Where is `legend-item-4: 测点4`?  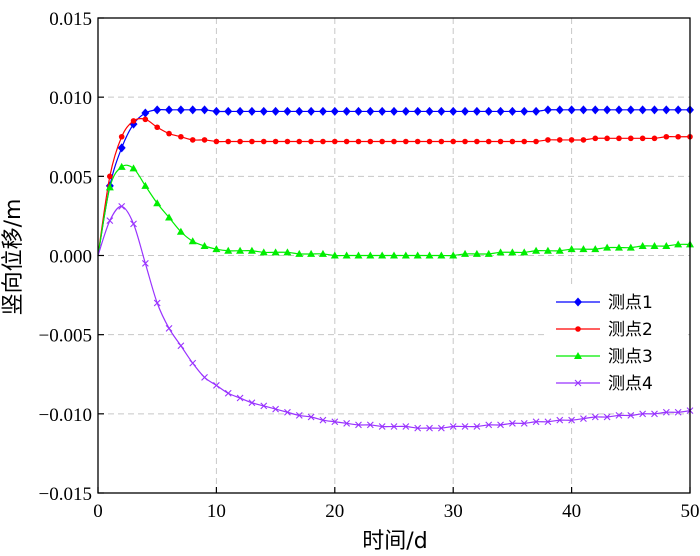
legend-item-4: 测点4 is located at coordinates (604, 384).